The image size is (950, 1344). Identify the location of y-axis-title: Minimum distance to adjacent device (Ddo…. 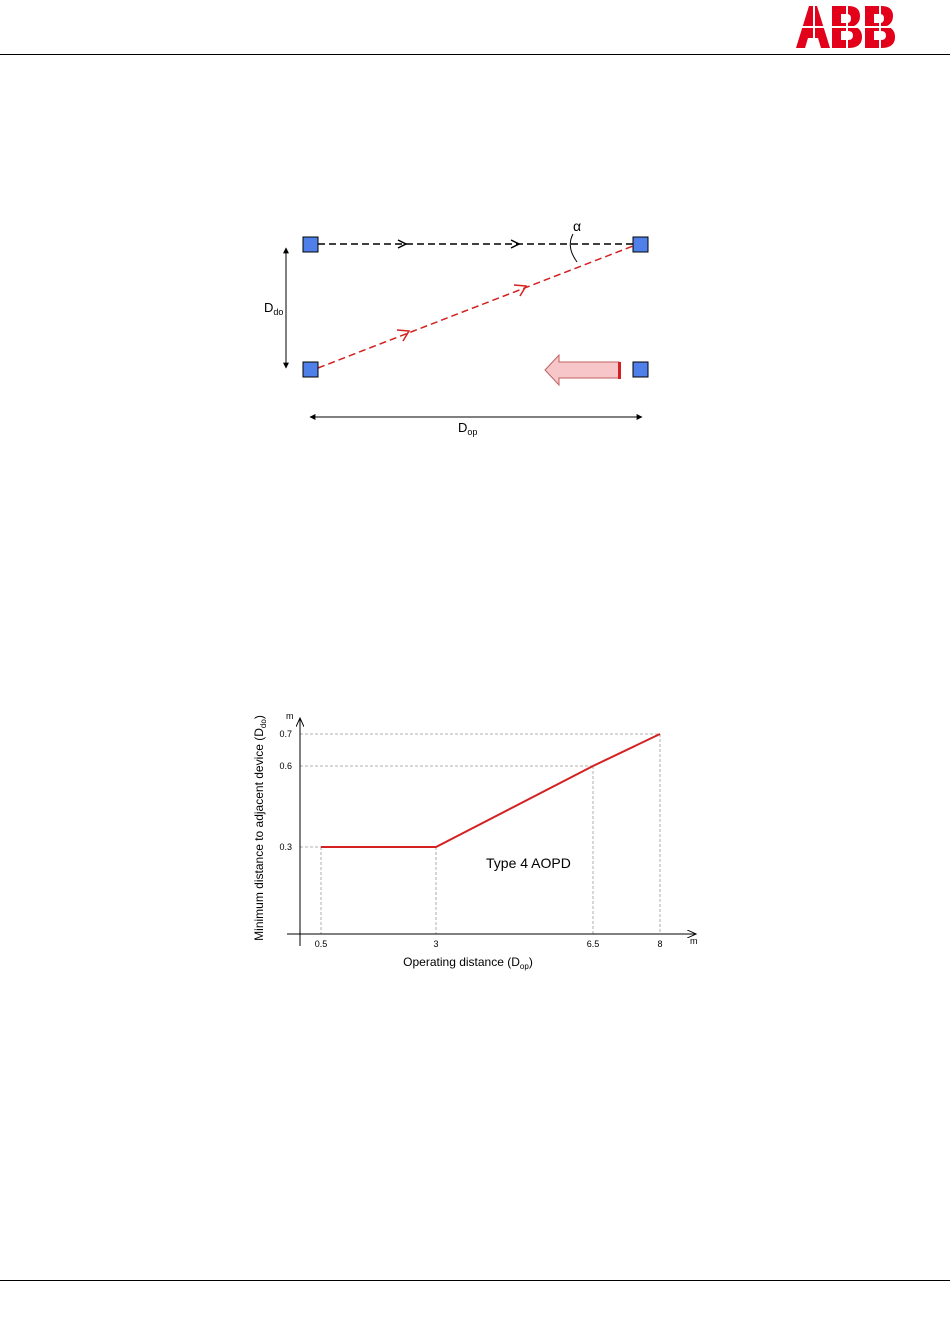
(260, 828).